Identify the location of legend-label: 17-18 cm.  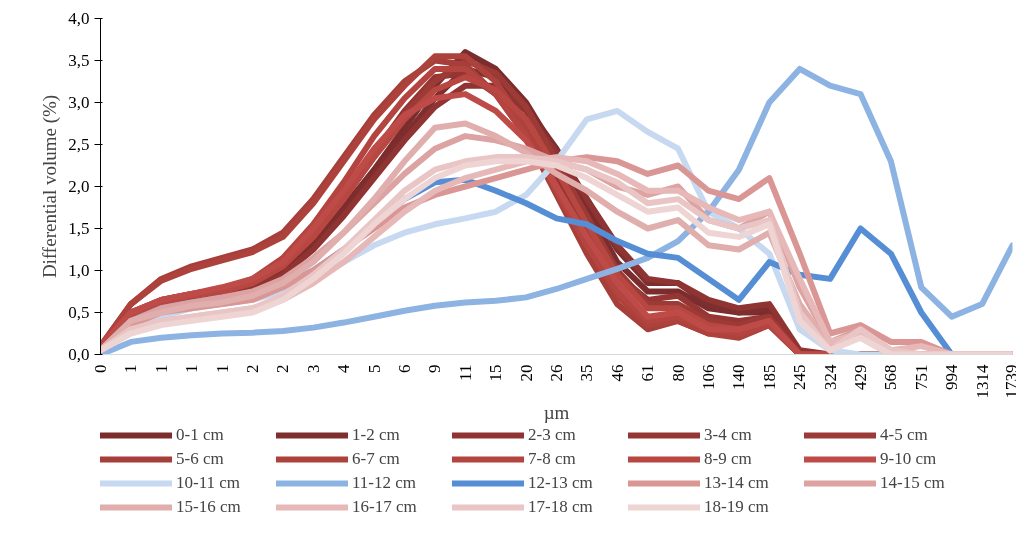
(561, 507).